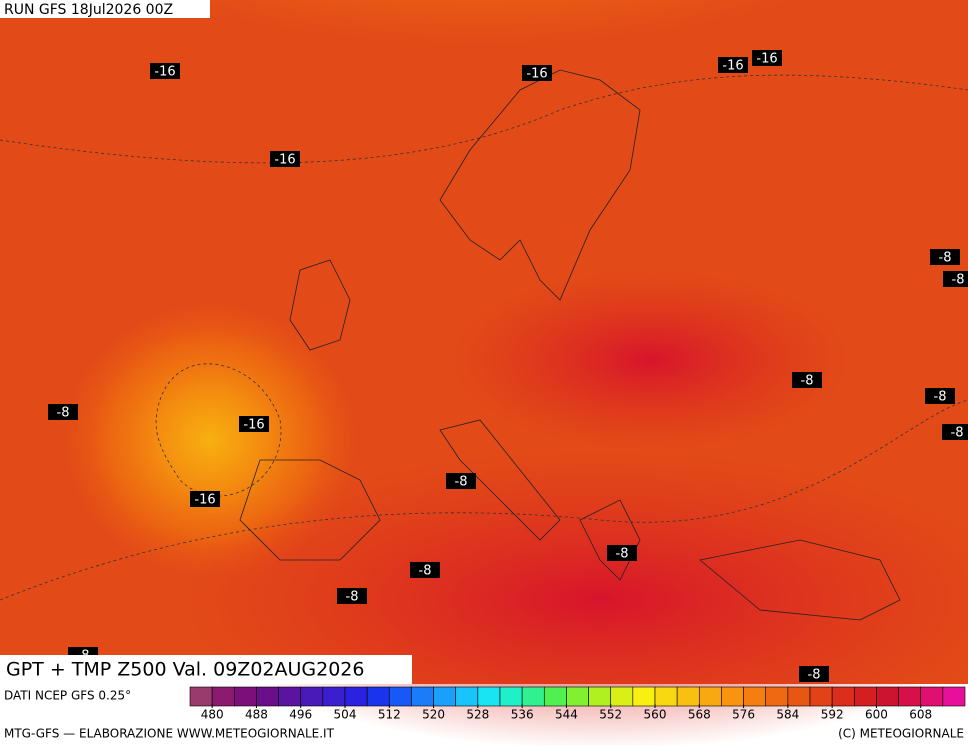  I want to click on colorbar-tick-label: 608, so click(920, 715).